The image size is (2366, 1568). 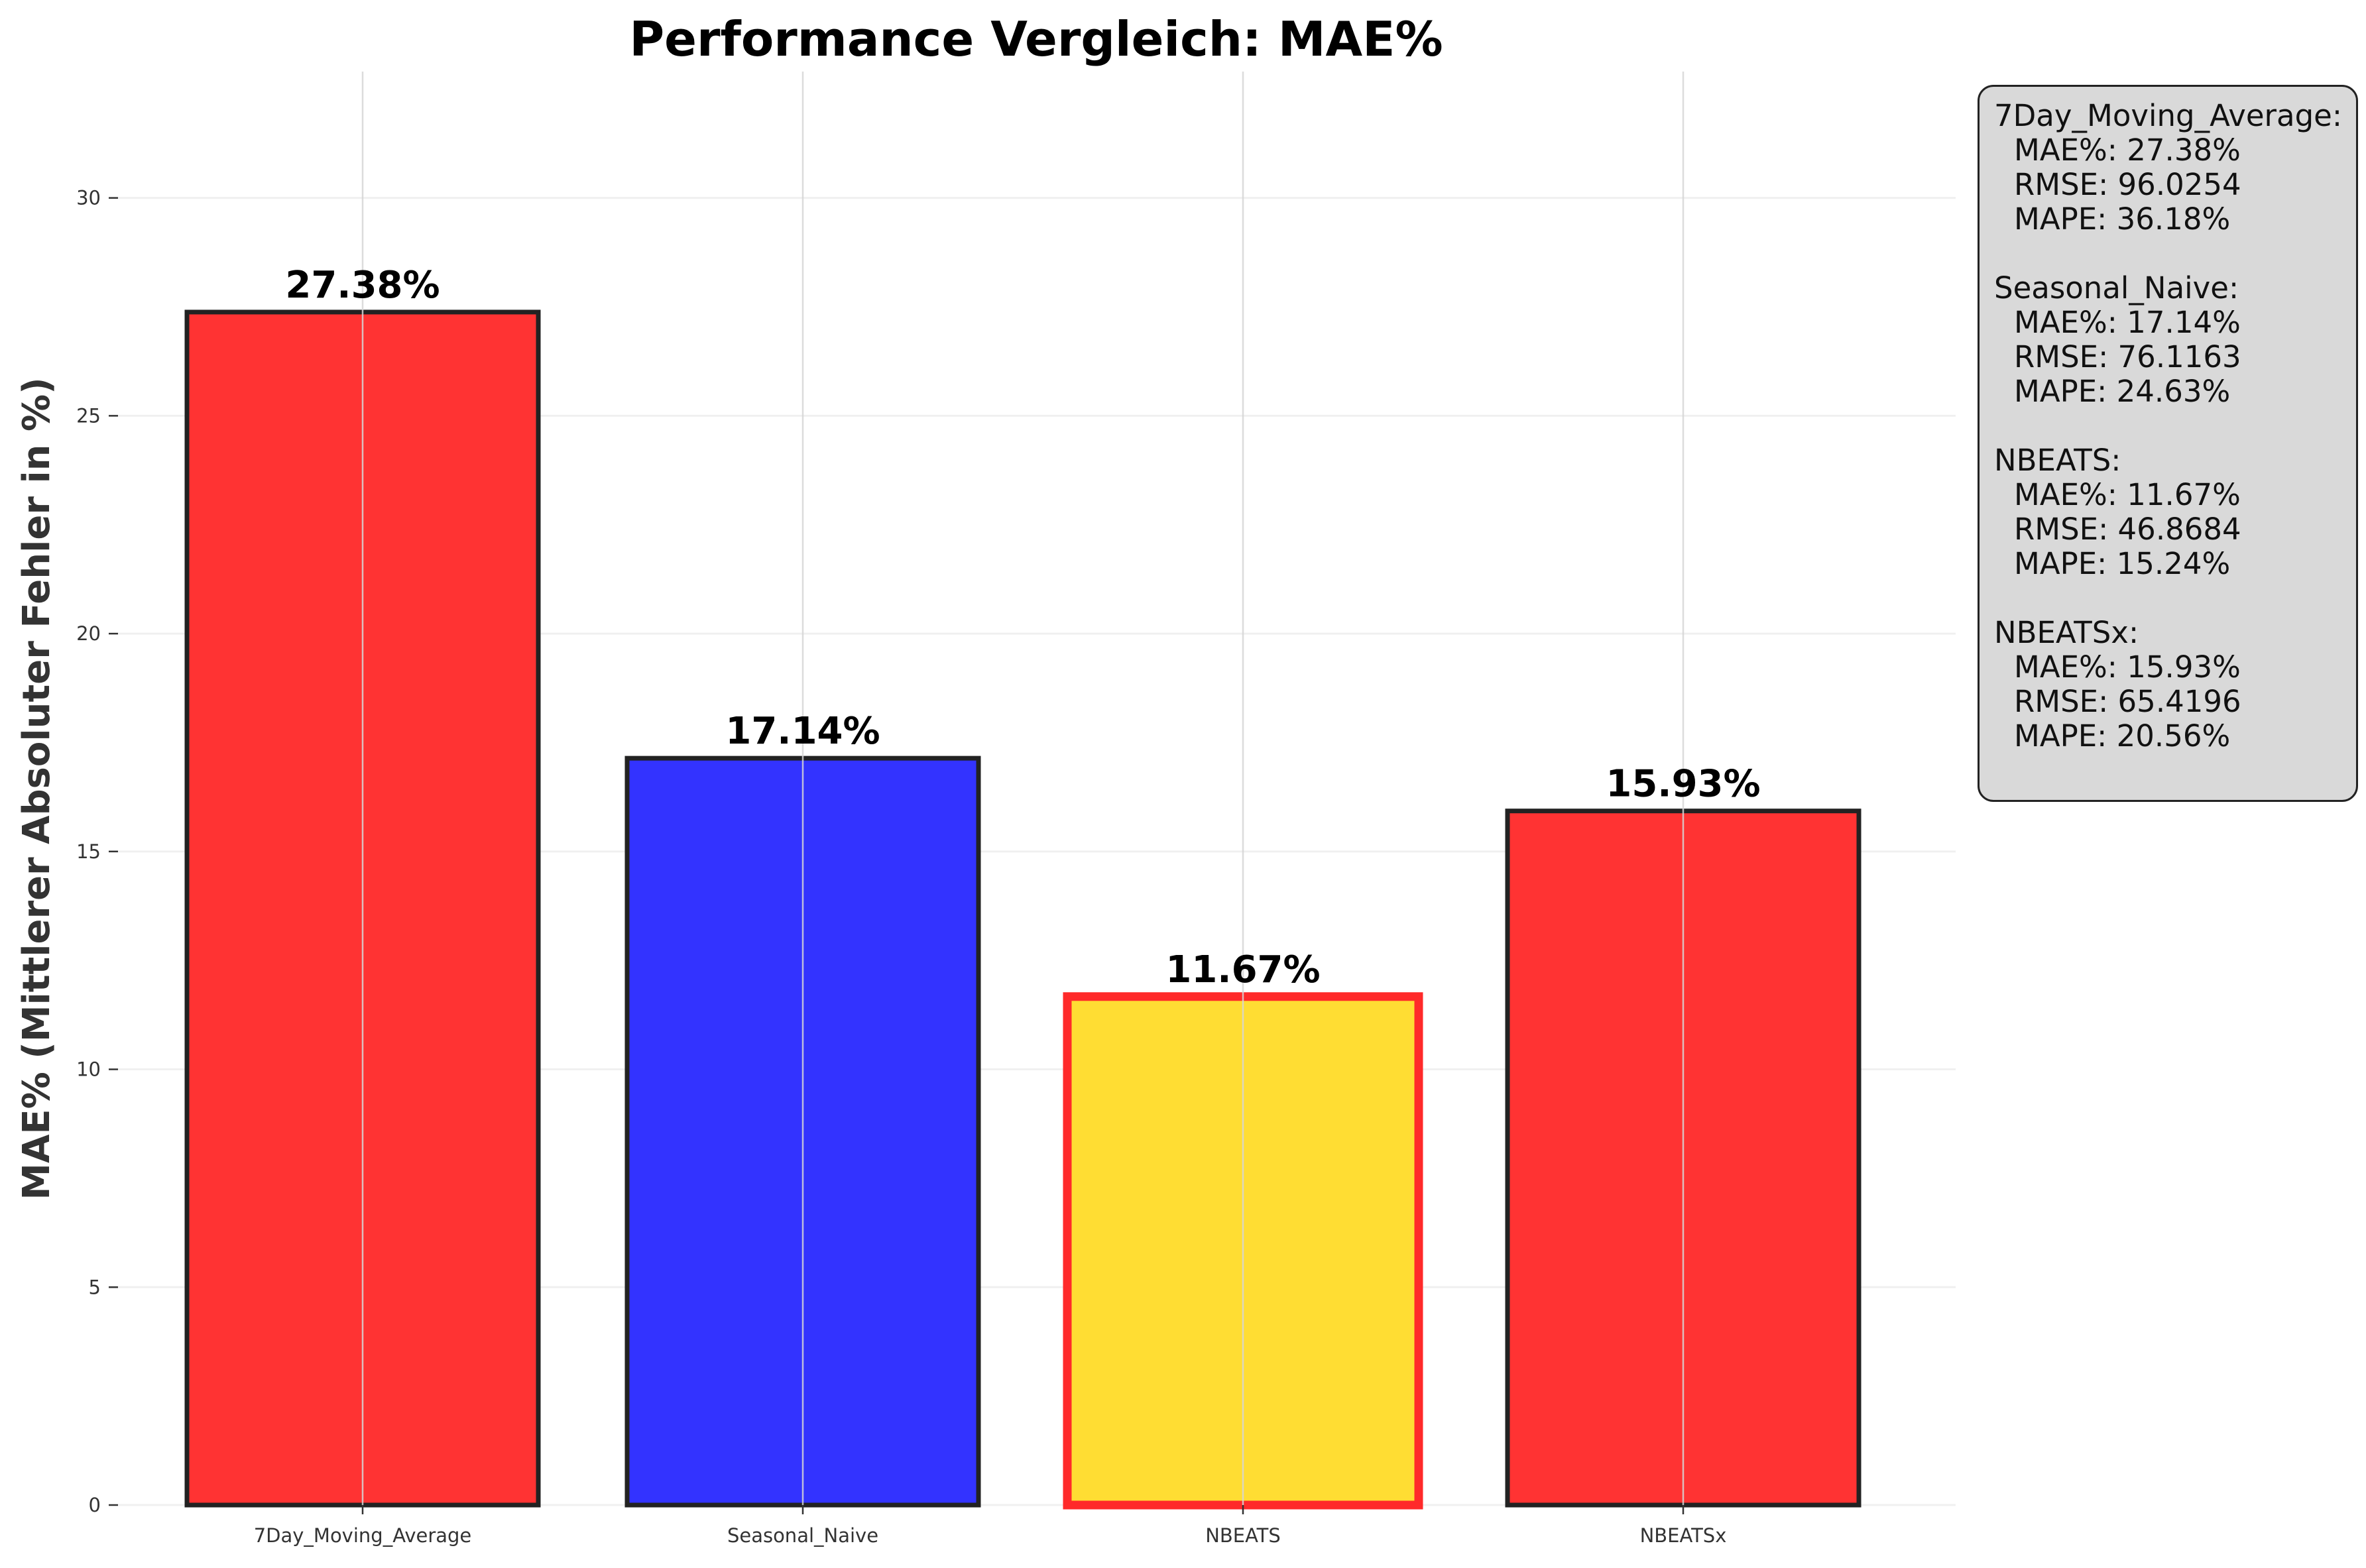 I want to click on metrics-rmse: RMSE: 65.4196, so click(x=2127, y=702).